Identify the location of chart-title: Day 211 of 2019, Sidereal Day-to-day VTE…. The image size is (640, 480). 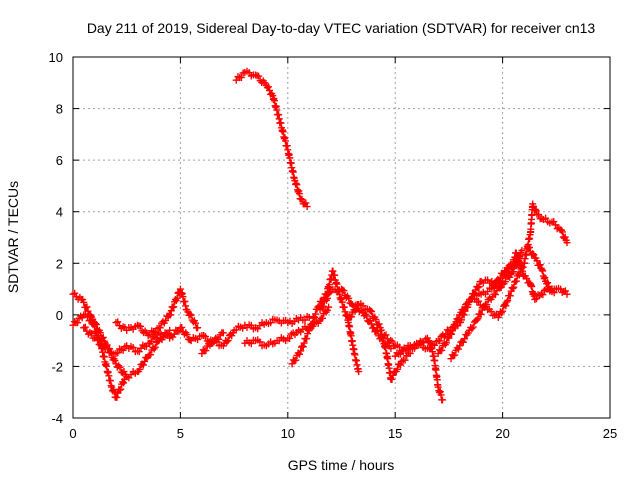
(341, 28).